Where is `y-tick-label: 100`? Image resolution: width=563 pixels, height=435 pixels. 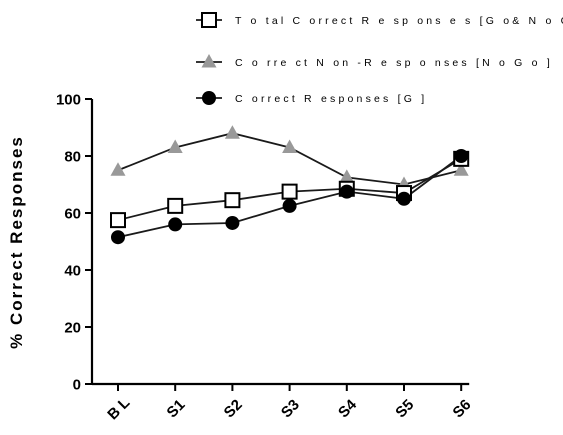
y-tick-label: 100 is located at coordinates (68, 100).